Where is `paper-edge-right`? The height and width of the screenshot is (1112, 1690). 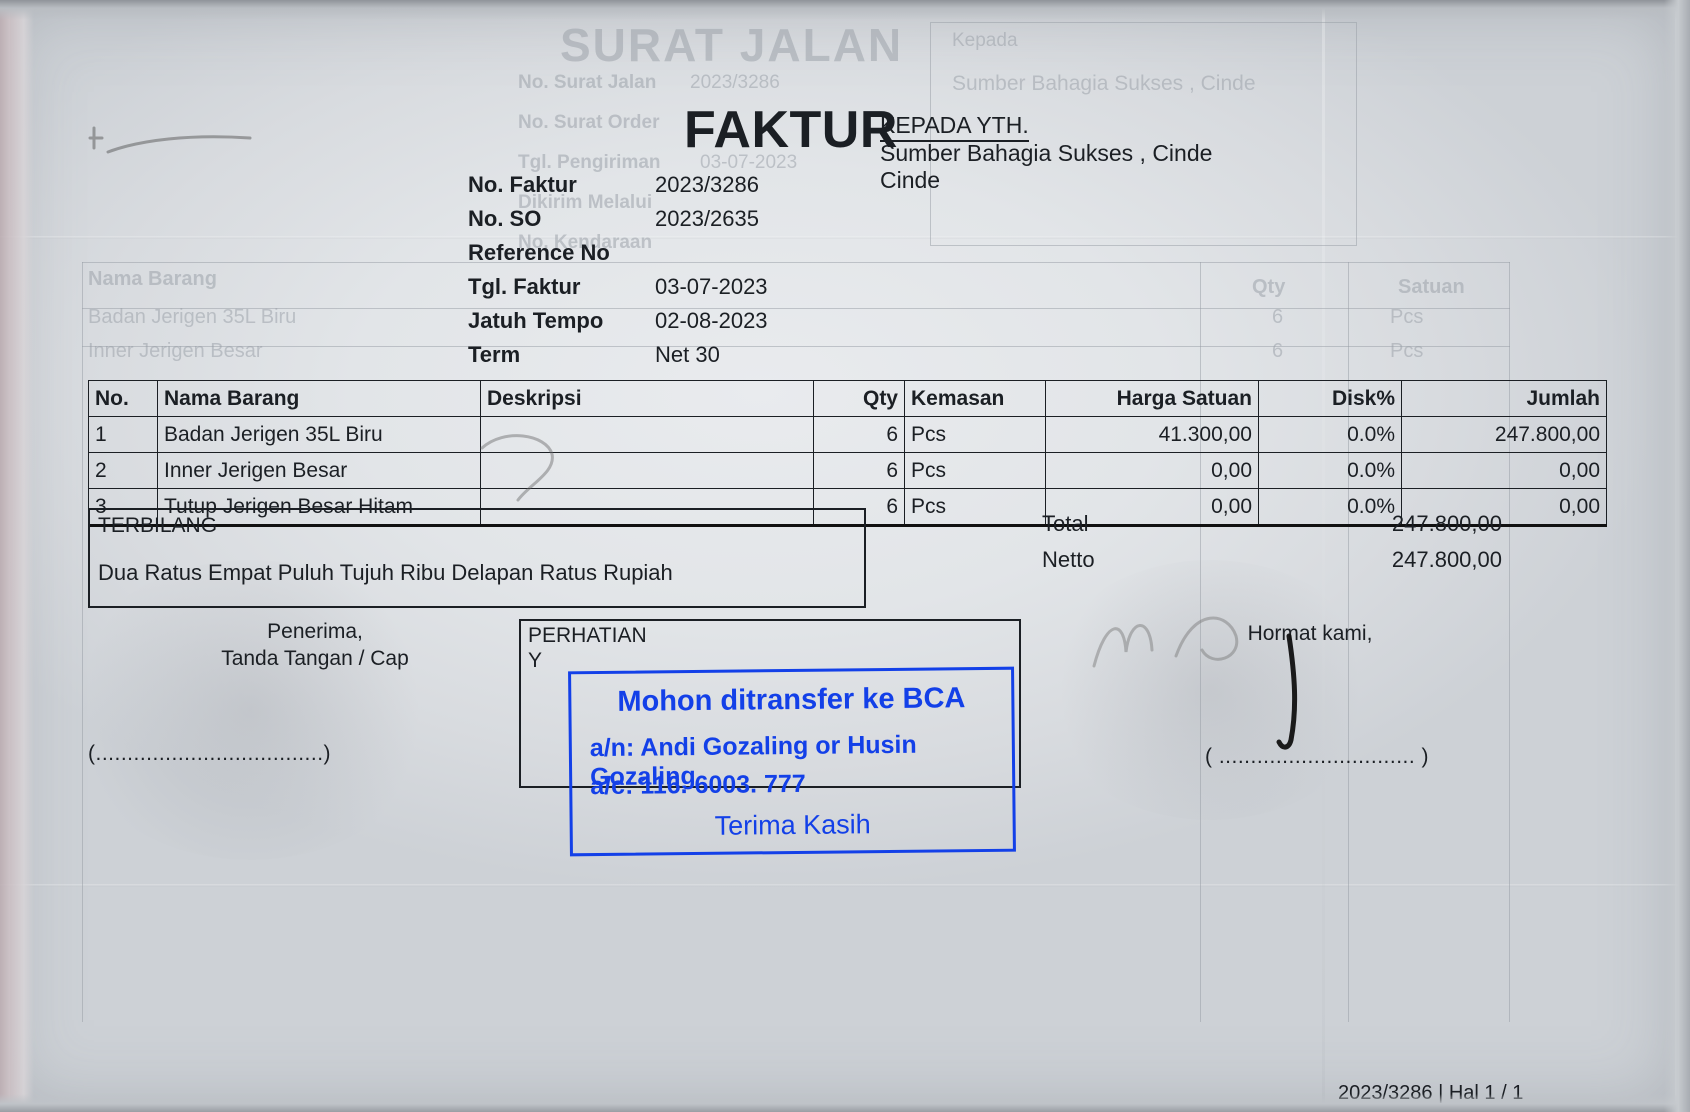 paper-edge-right is located at coordinates (1677, 556).